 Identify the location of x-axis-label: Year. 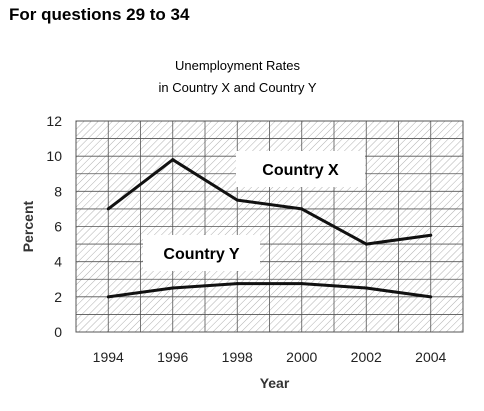
(275, 383).